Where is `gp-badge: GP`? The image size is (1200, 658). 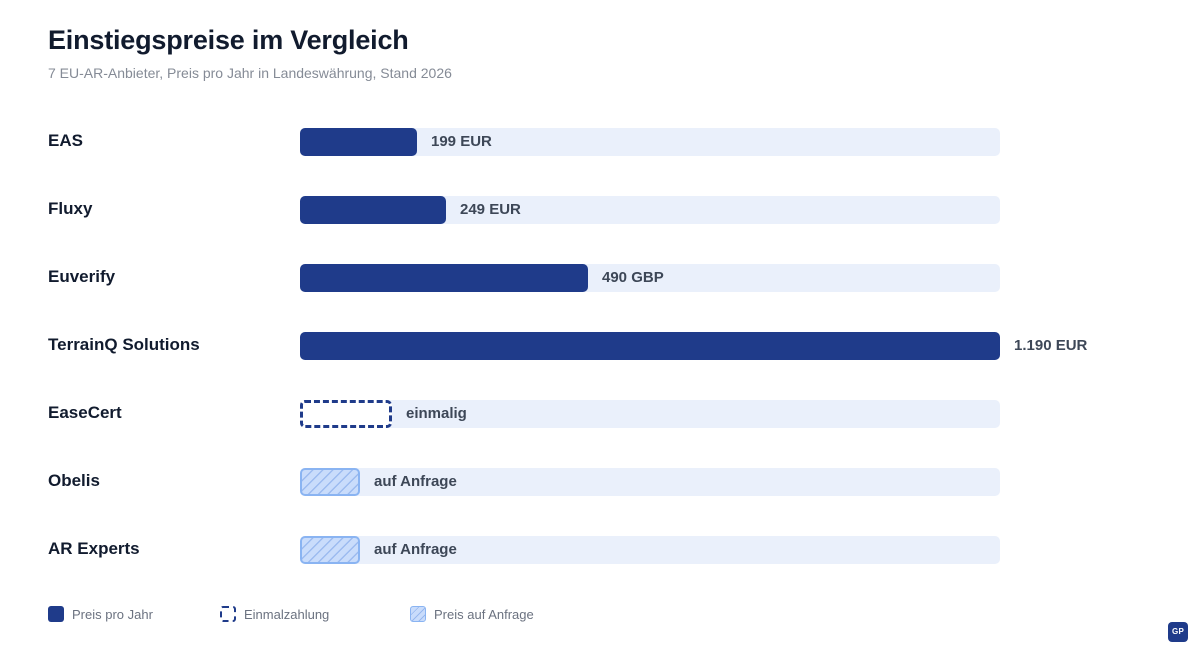
gp-badge: GP is located at coordinates (1178, 632).